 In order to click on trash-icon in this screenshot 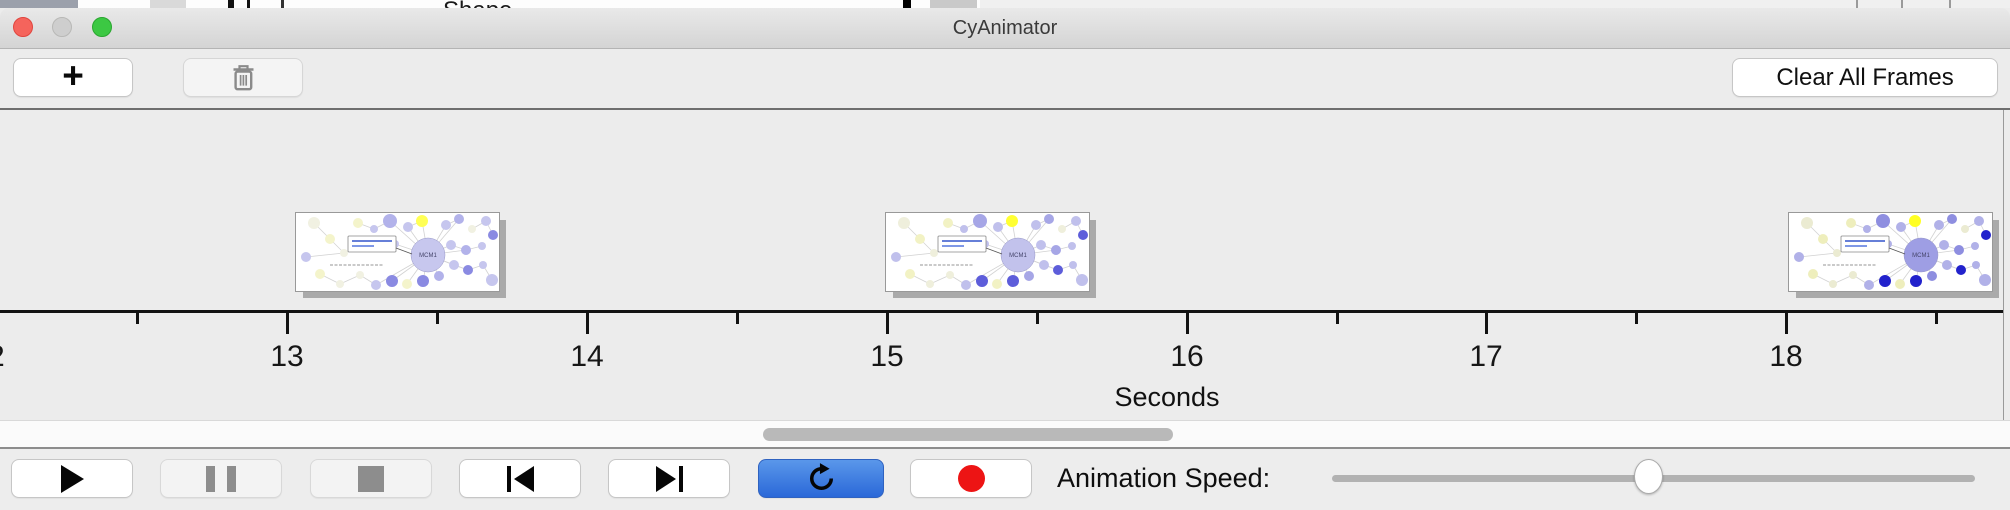, I will do `click(243, 77)`.